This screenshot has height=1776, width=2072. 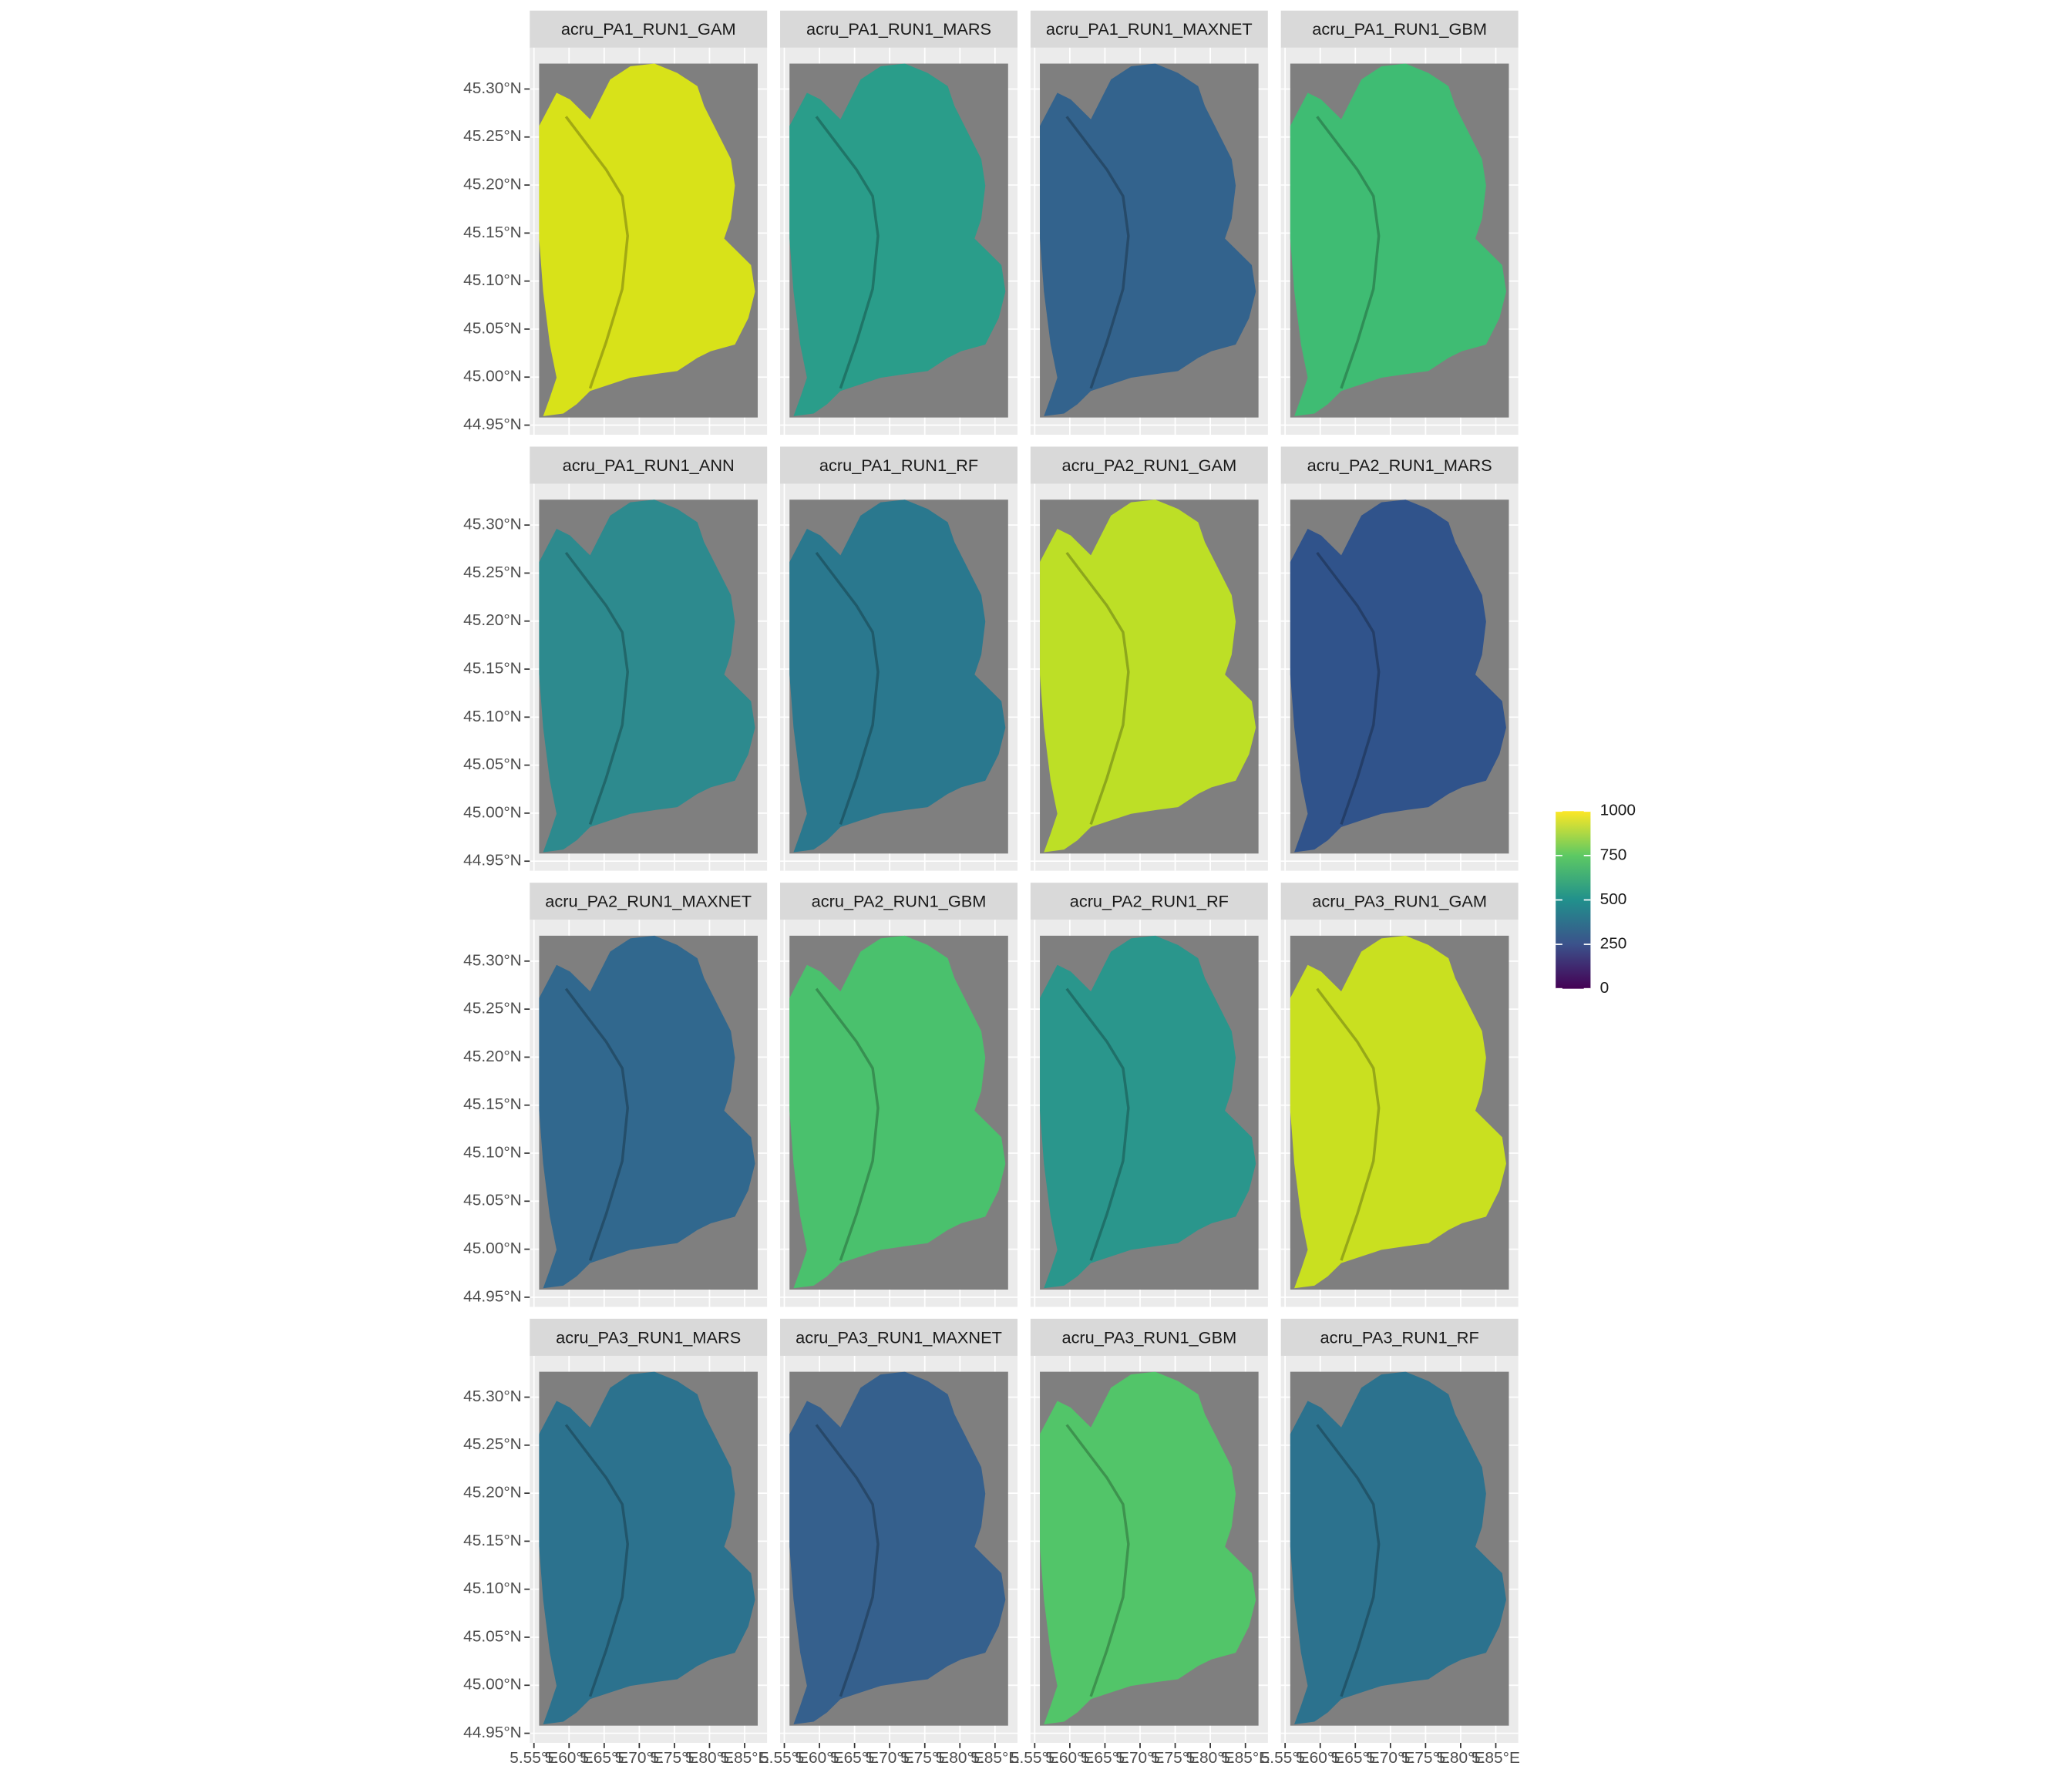 I want to click on colorbar-label: 0, so click(x=1605, y=988).